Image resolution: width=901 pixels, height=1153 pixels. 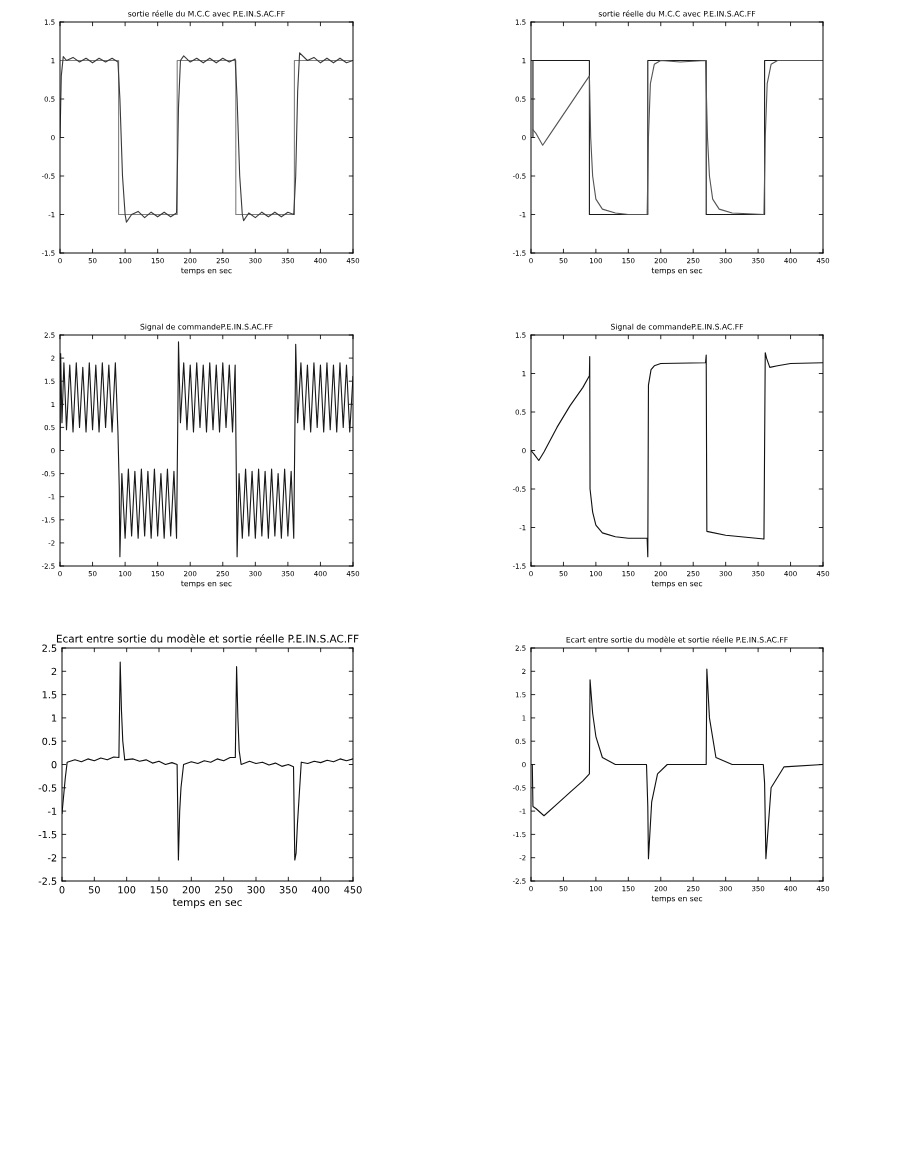 I want to click on y-tick-label: -0.5, so click(x=47, y=788).